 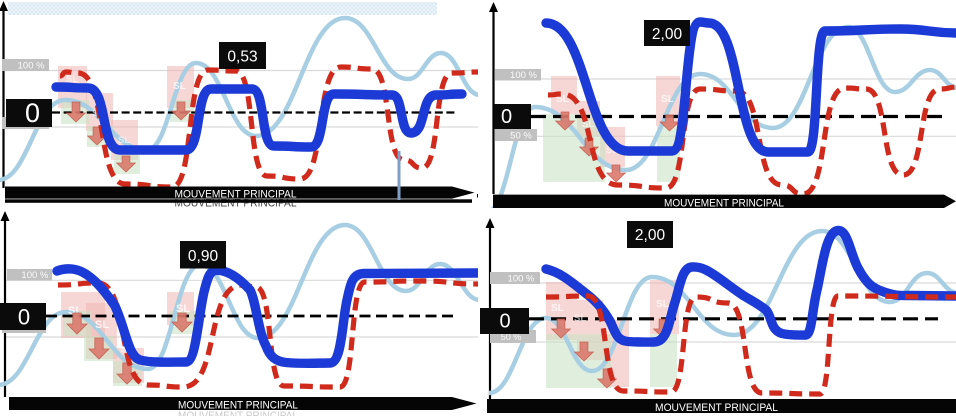 I want to click on svg-text: 0,53, so click(x=242, y=57).